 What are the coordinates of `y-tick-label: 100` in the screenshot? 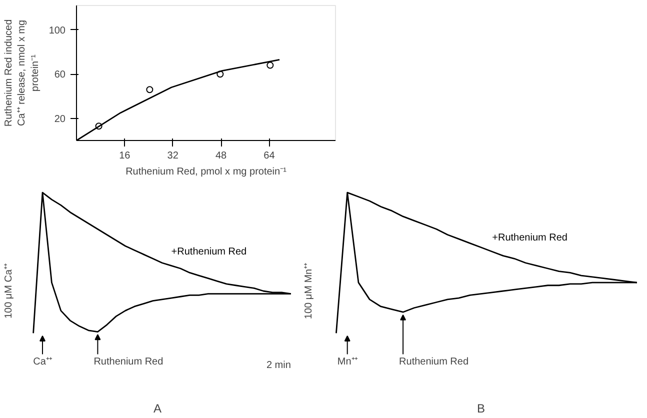 It's located at (57, 30).